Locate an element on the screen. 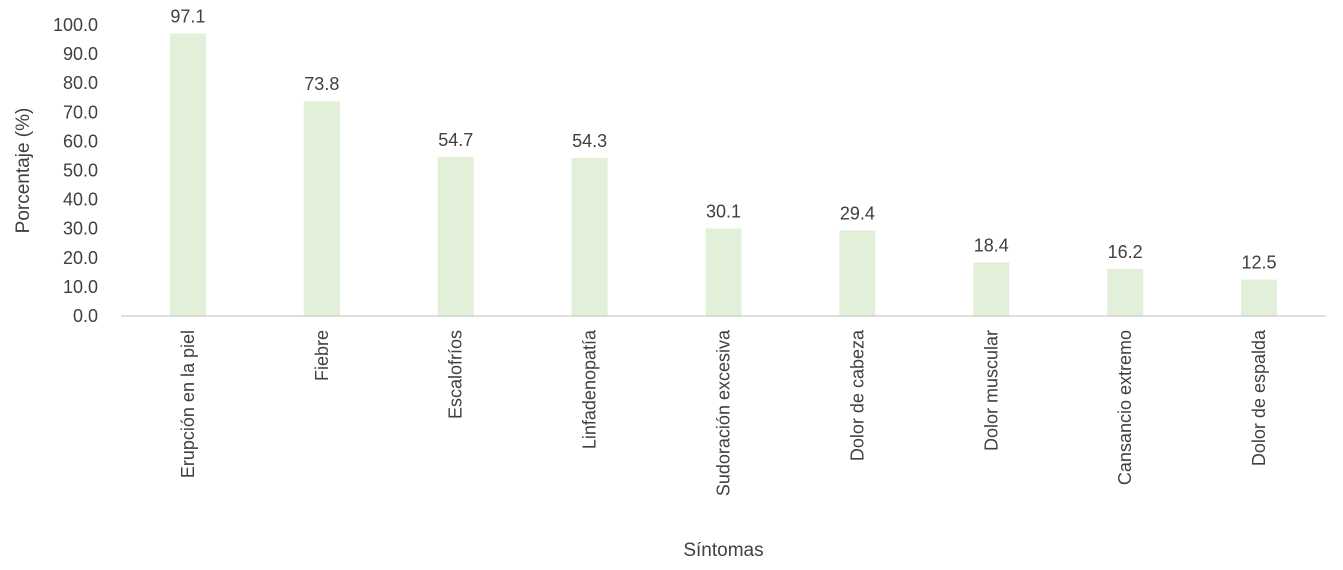  y-tick-label: 10.0 is located at coordinates (80, 287).